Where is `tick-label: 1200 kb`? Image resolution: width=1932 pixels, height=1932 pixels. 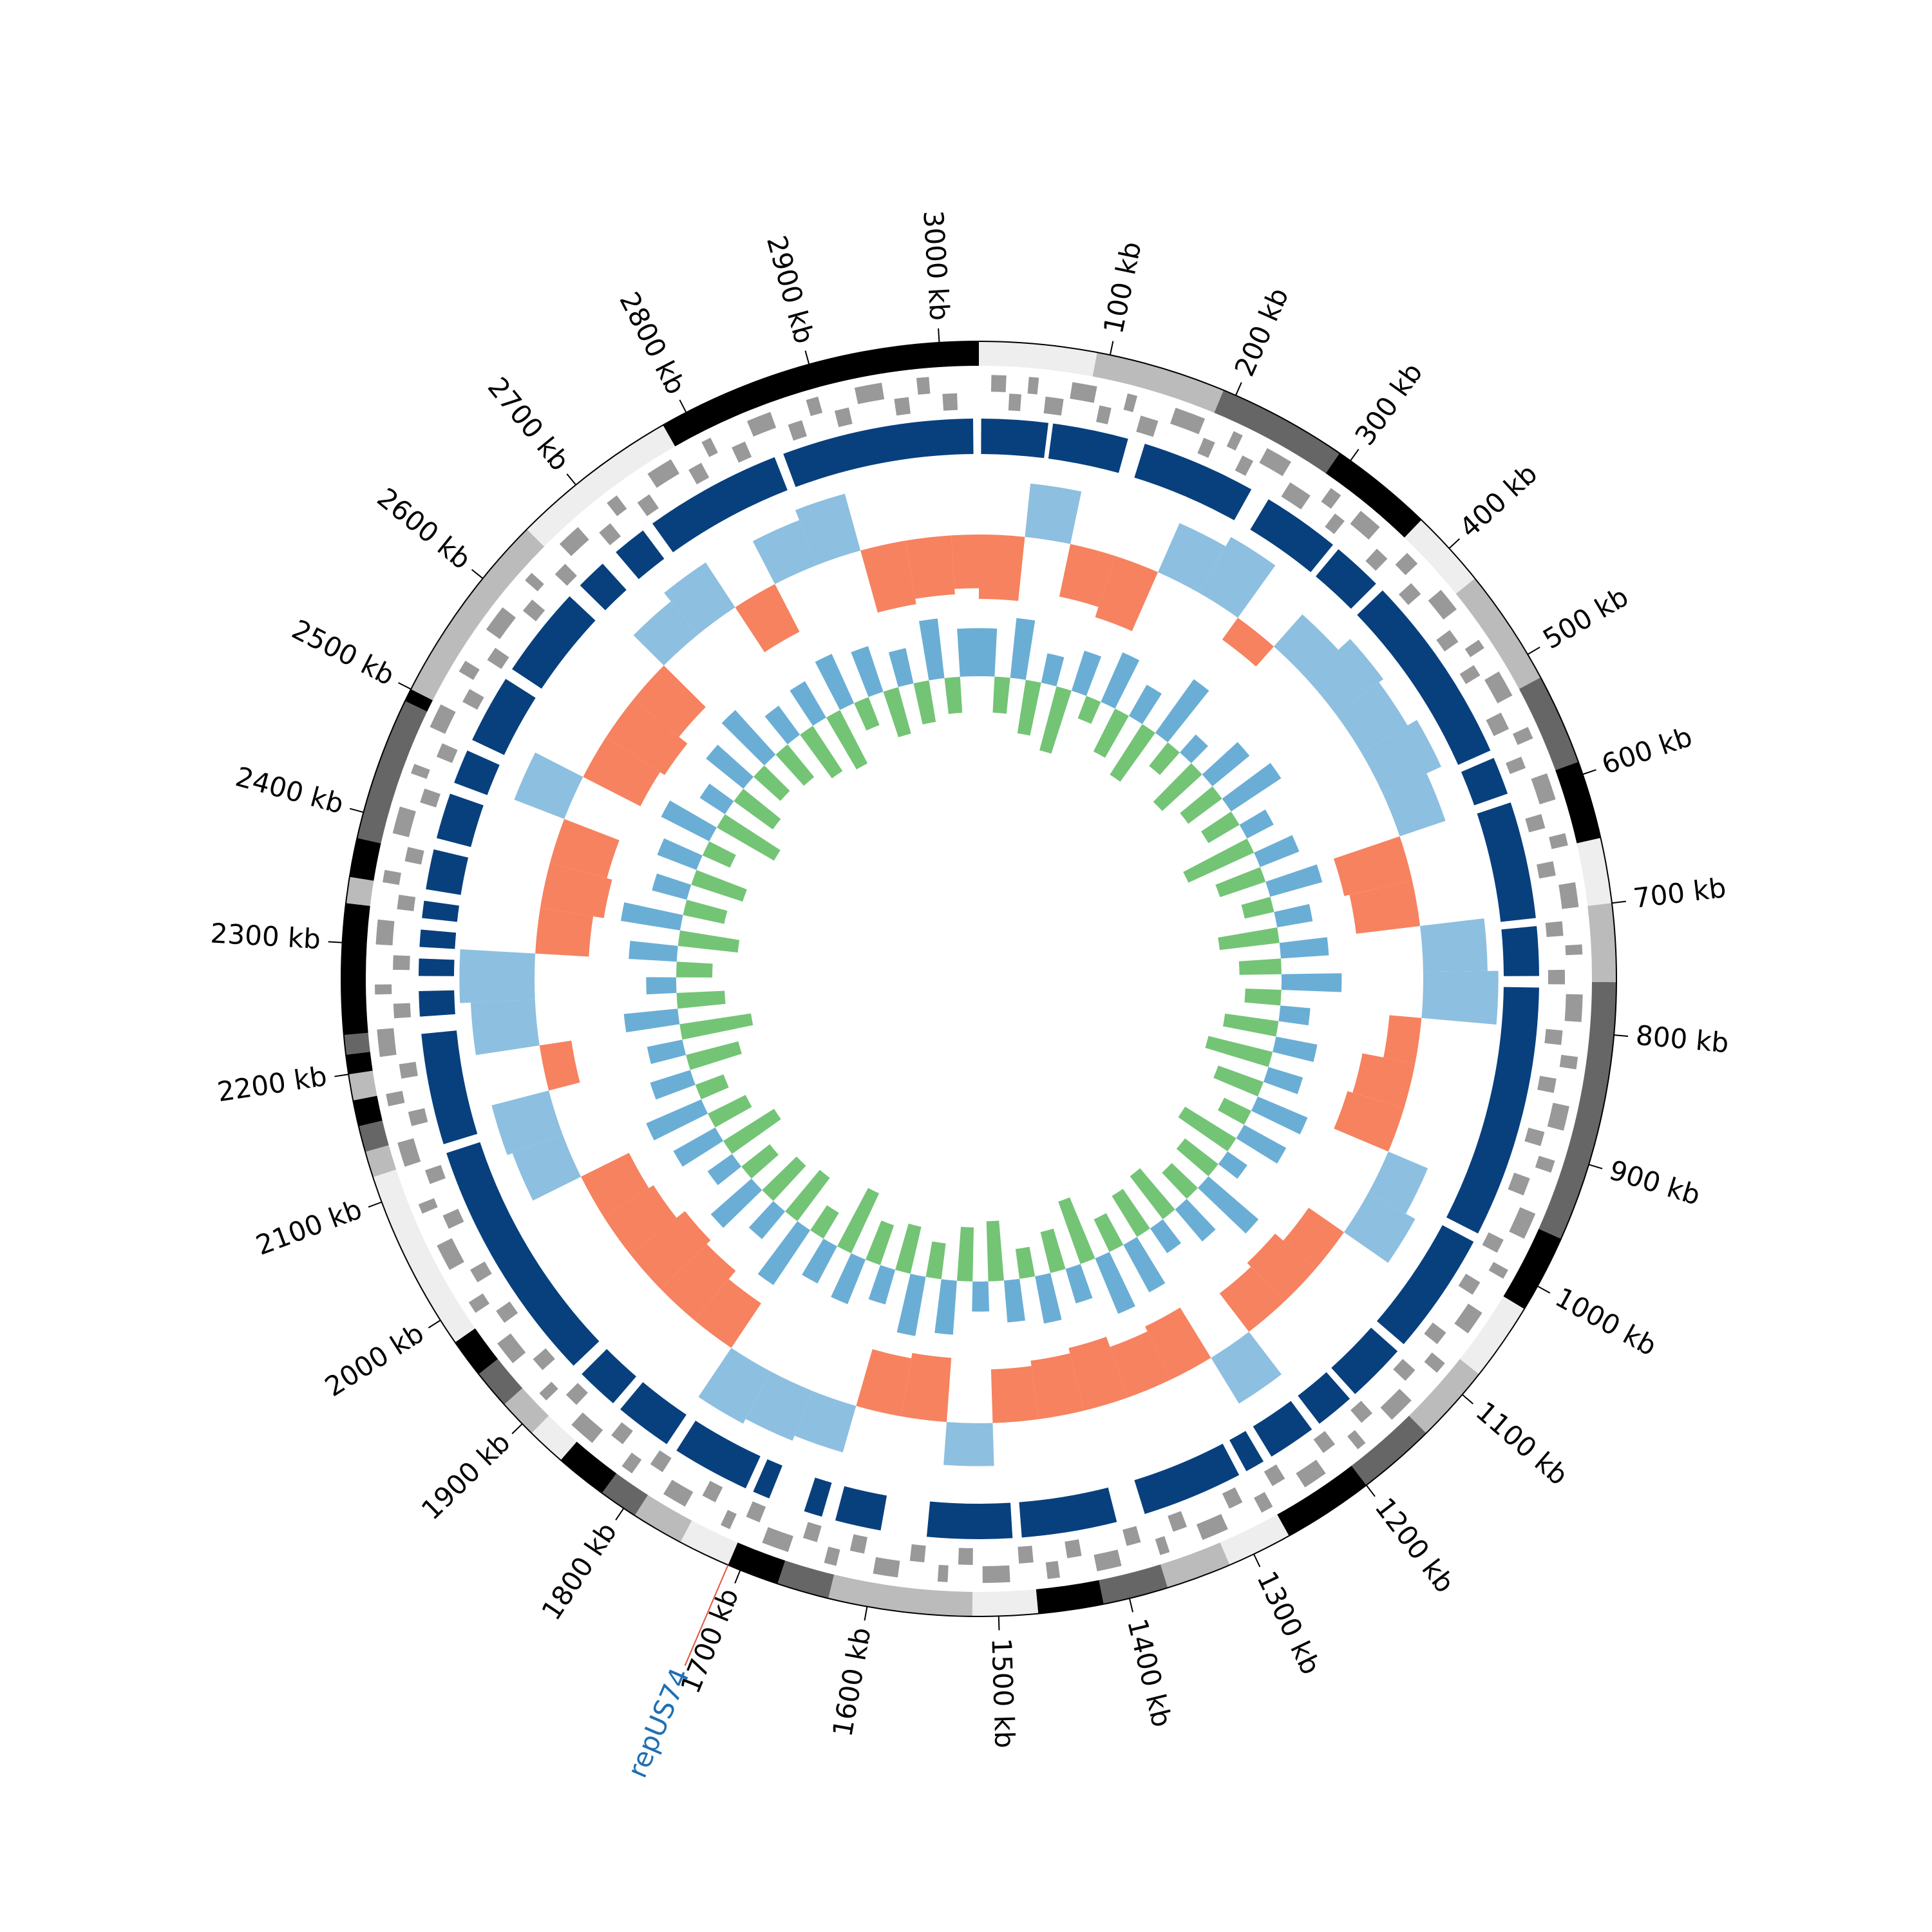
tick-label: 1200 kb is located at coordinates (1415, 1545).